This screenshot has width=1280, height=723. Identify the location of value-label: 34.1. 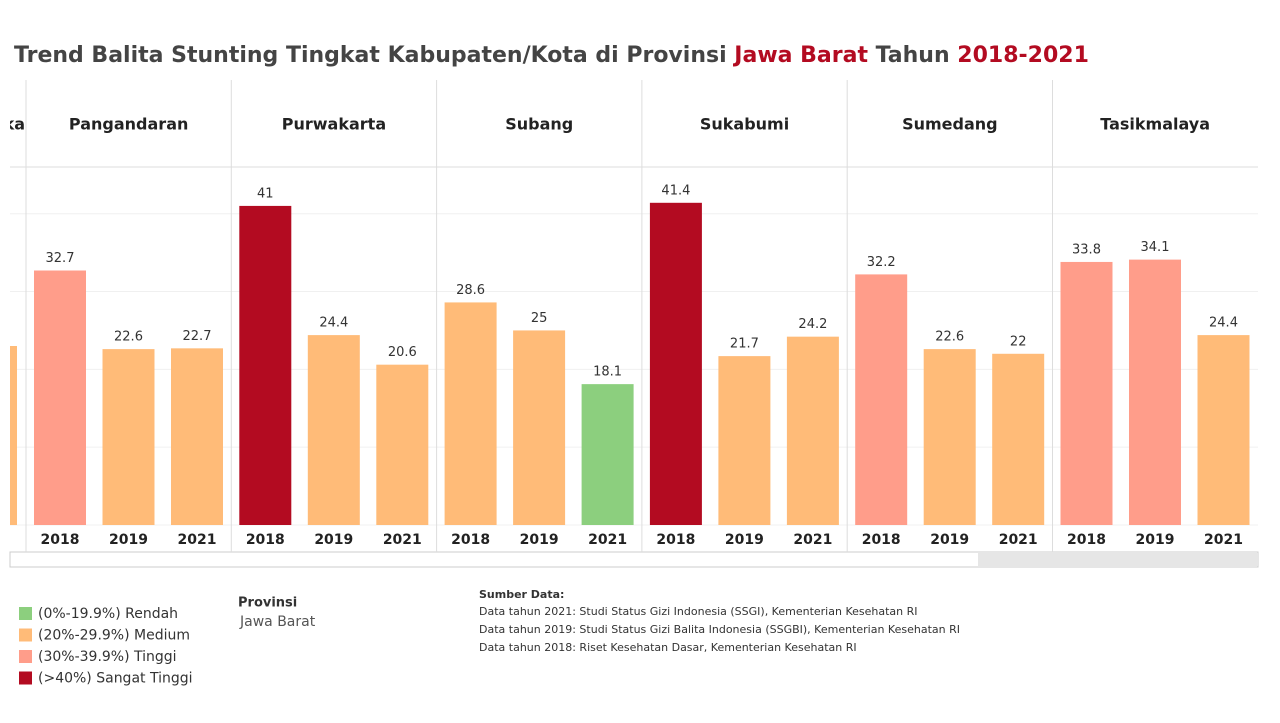
(1155, 247).